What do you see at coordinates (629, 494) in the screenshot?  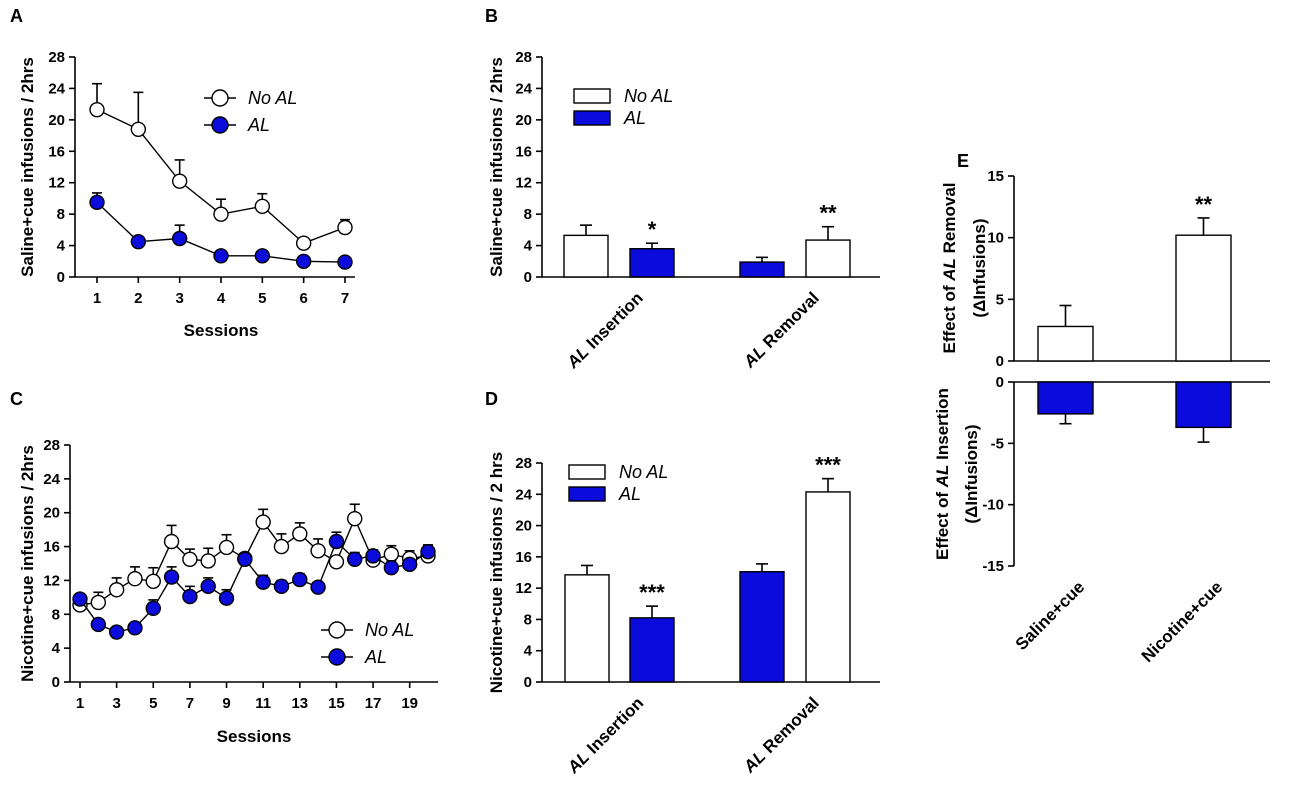 I see `legend-al-label: AL` at bounding box center [629, 494].